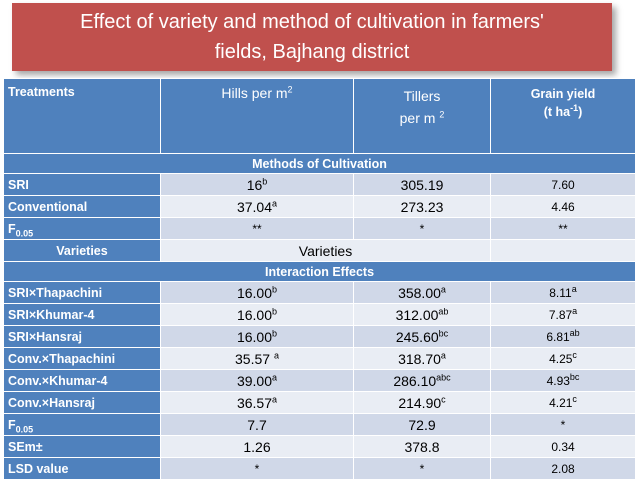 The image size is (638, 480). What do you see at coordinates (82, 380) in the screenshot?
I see `row-label: Conv.×Khumar-4` at bounding box center [82, 380].